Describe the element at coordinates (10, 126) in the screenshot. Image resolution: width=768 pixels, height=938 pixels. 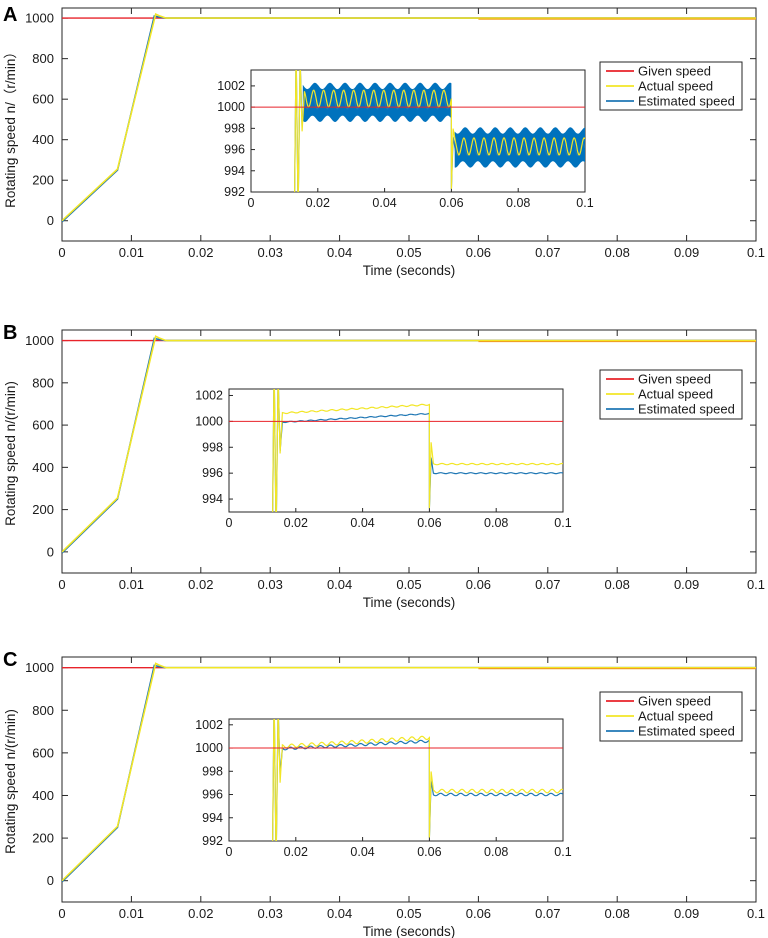
I see `y-axis-label: Rotating speed n/（r/min）` at that location.